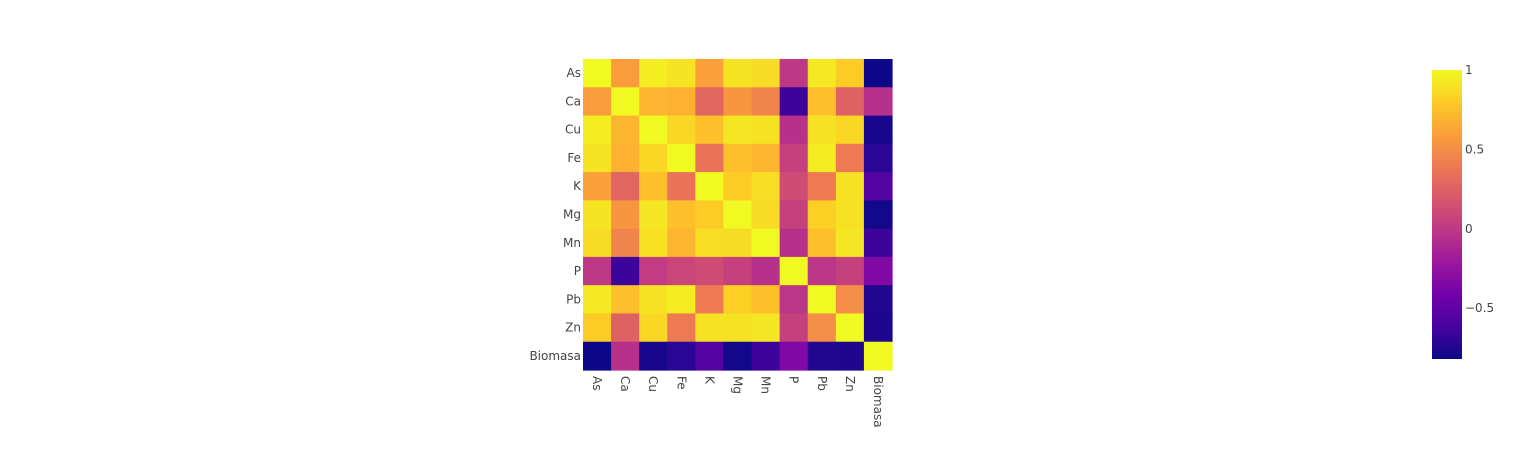  What do you see at coordinates (850, 356) in the screenshot?
I see `heatmap-cell-Biomasa-Zn` at bounding box center [850, 356].